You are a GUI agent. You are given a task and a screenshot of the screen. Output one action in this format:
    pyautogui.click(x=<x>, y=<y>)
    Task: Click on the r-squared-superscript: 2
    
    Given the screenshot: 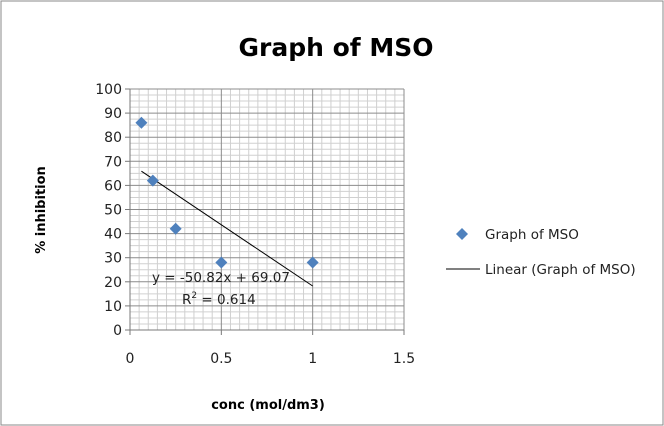 What is the action you would take?
    pyautogui.click(x=194, y=296)
    